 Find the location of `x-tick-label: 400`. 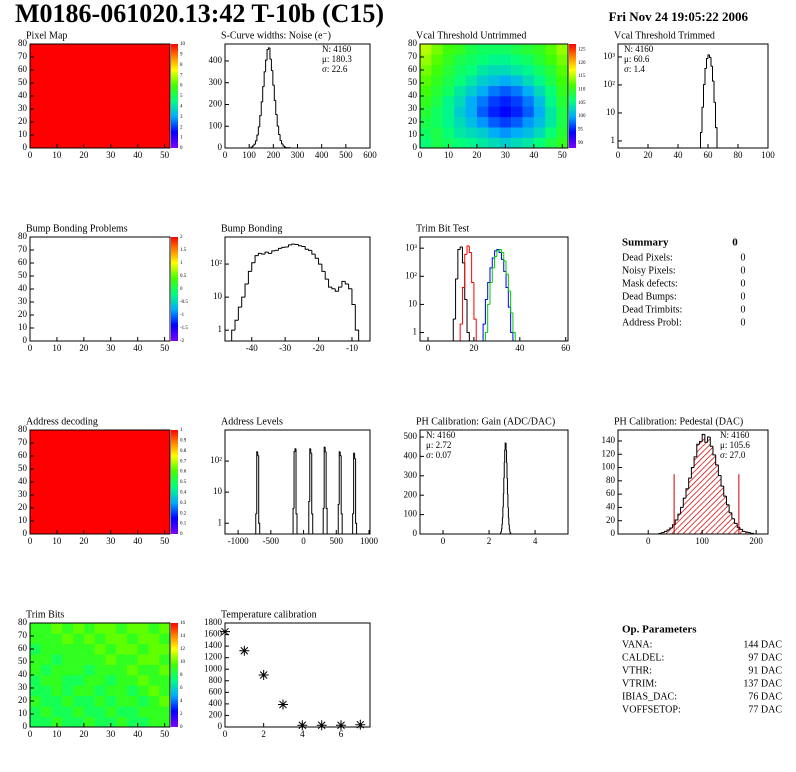

x-tick-label: 400 is located at coordinates (322, 155).